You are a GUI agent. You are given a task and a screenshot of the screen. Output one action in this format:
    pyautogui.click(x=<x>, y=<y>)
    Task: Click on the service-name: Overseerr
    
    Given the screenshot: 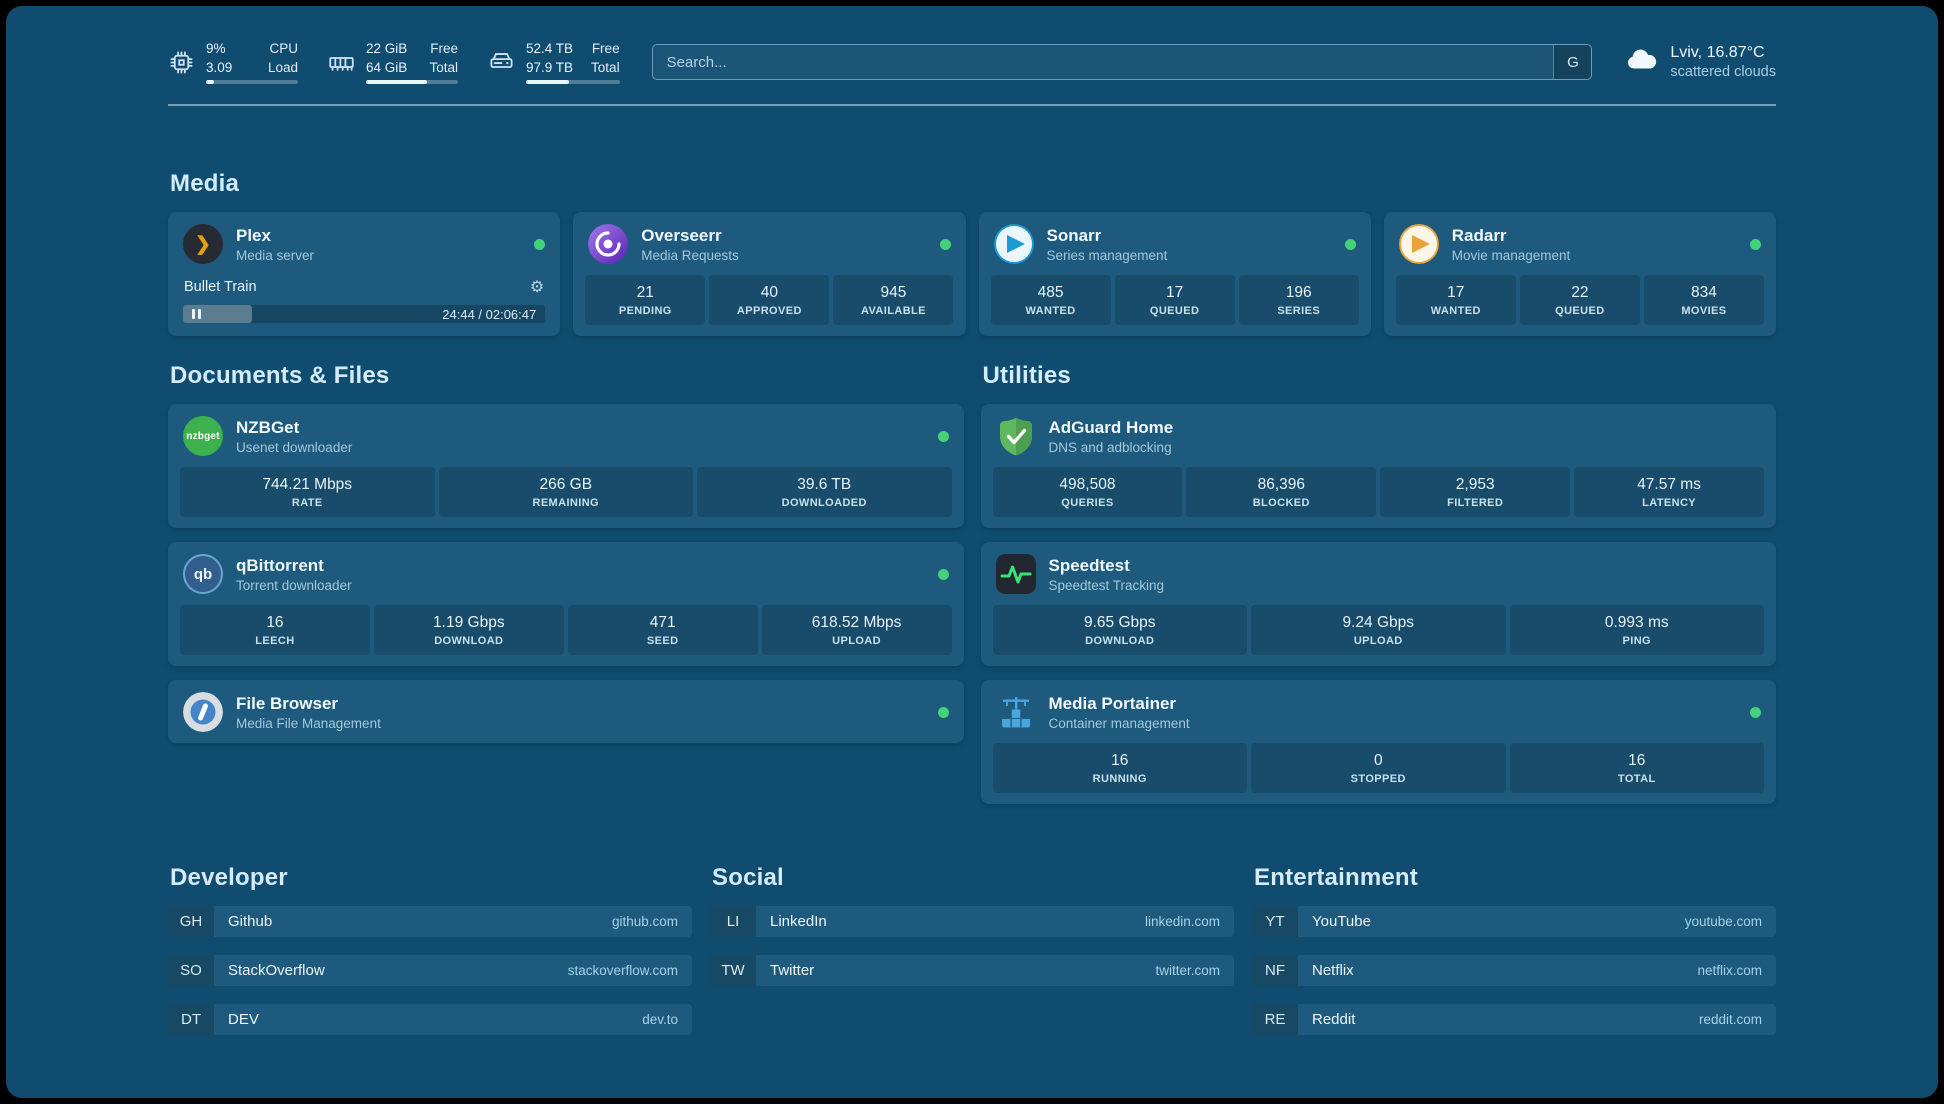 What is the action you would take?
    pyautogui.click(x=681, y=235)
    